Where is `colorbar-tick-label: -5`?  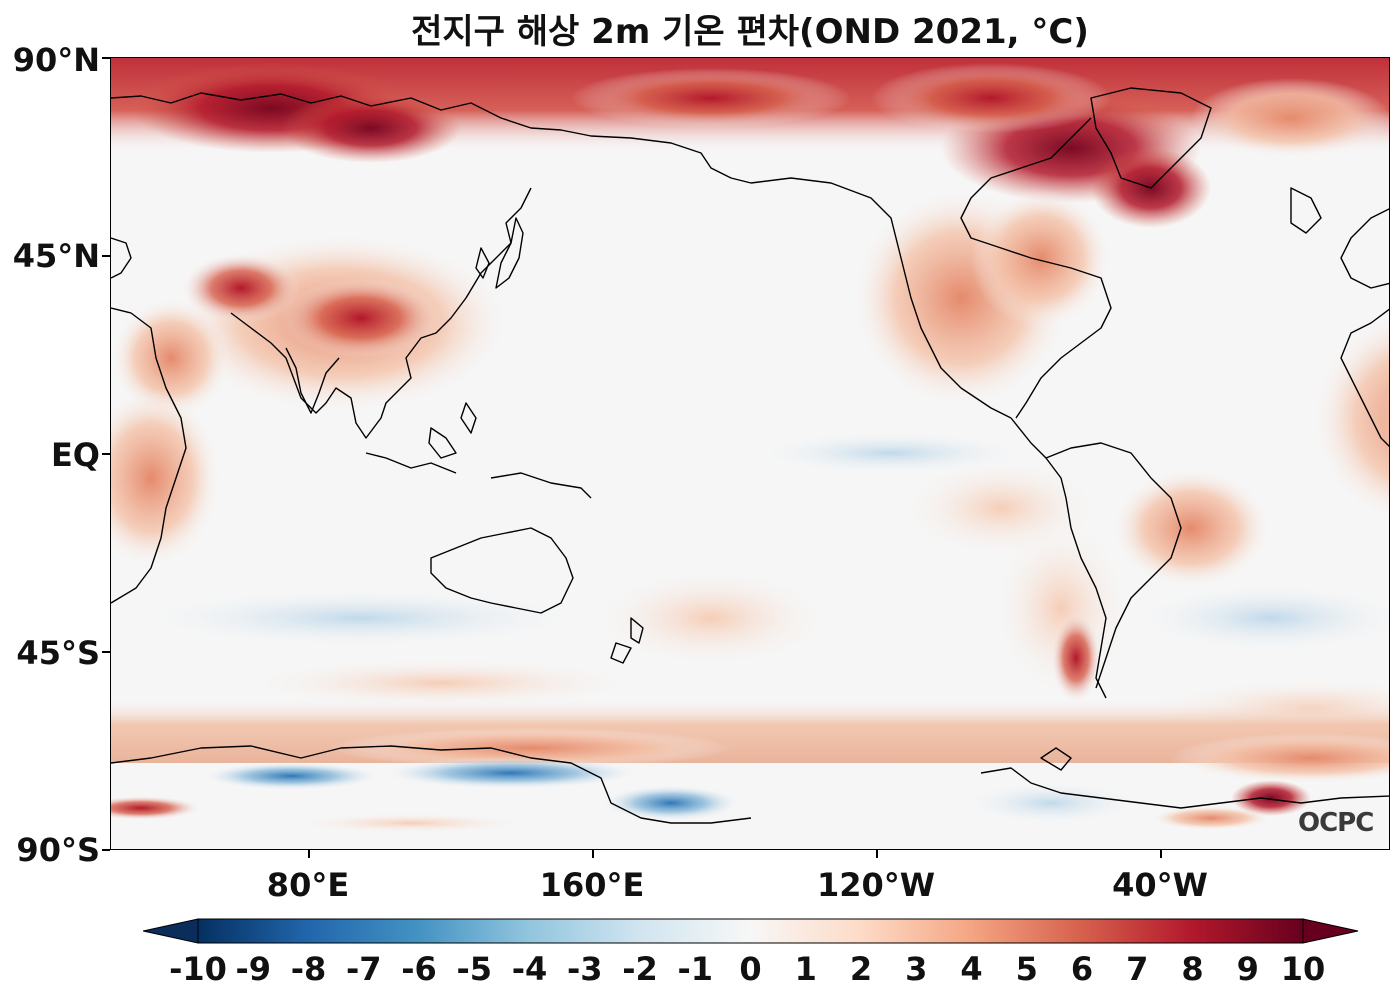
colorbar-tick-label: -5 is located at coordinates (474, 969).